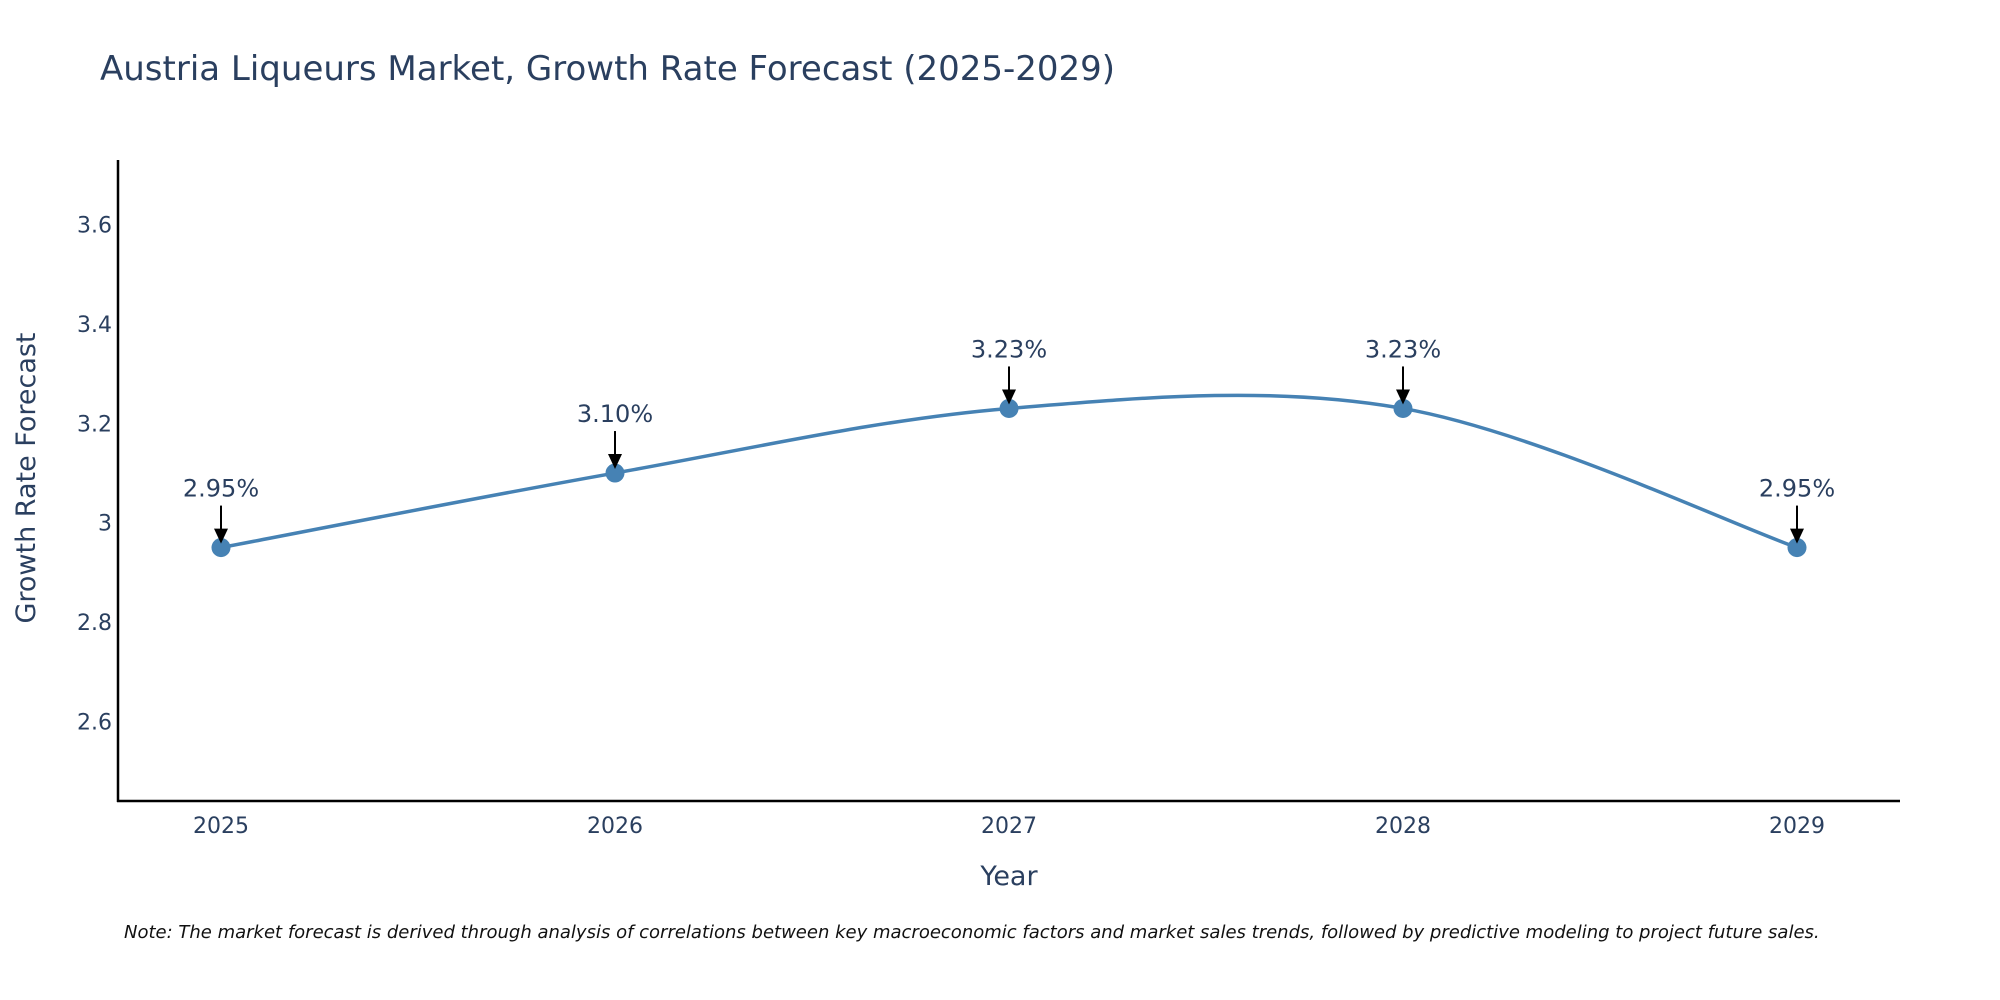  I want to click on y-tick-label: 2.8, so click(94, 623).